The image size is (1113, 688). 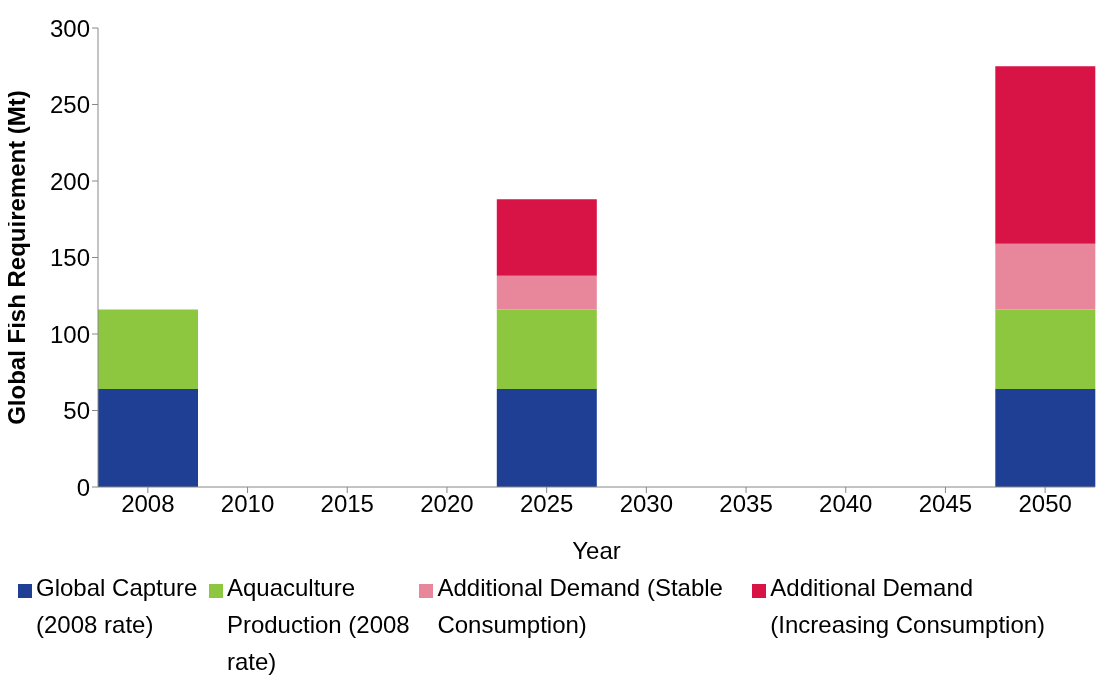 What do you see at coordinates (746, 504) in the screenshot?
I see `x-tick-label: 2035` at bounding box center [746, 504].